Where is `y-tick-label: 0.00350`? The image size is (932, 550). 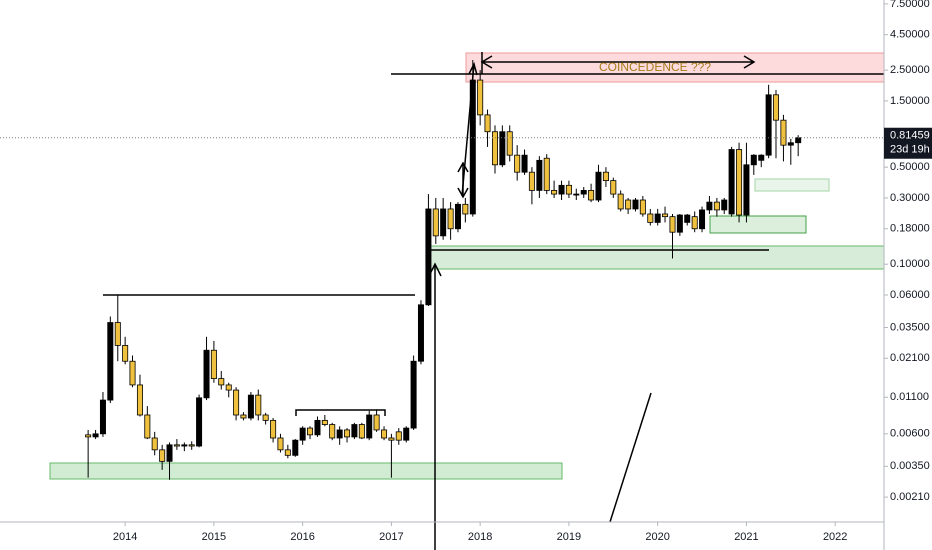
y-tick-label: 0.00350 is located at coordinates (910, 466).